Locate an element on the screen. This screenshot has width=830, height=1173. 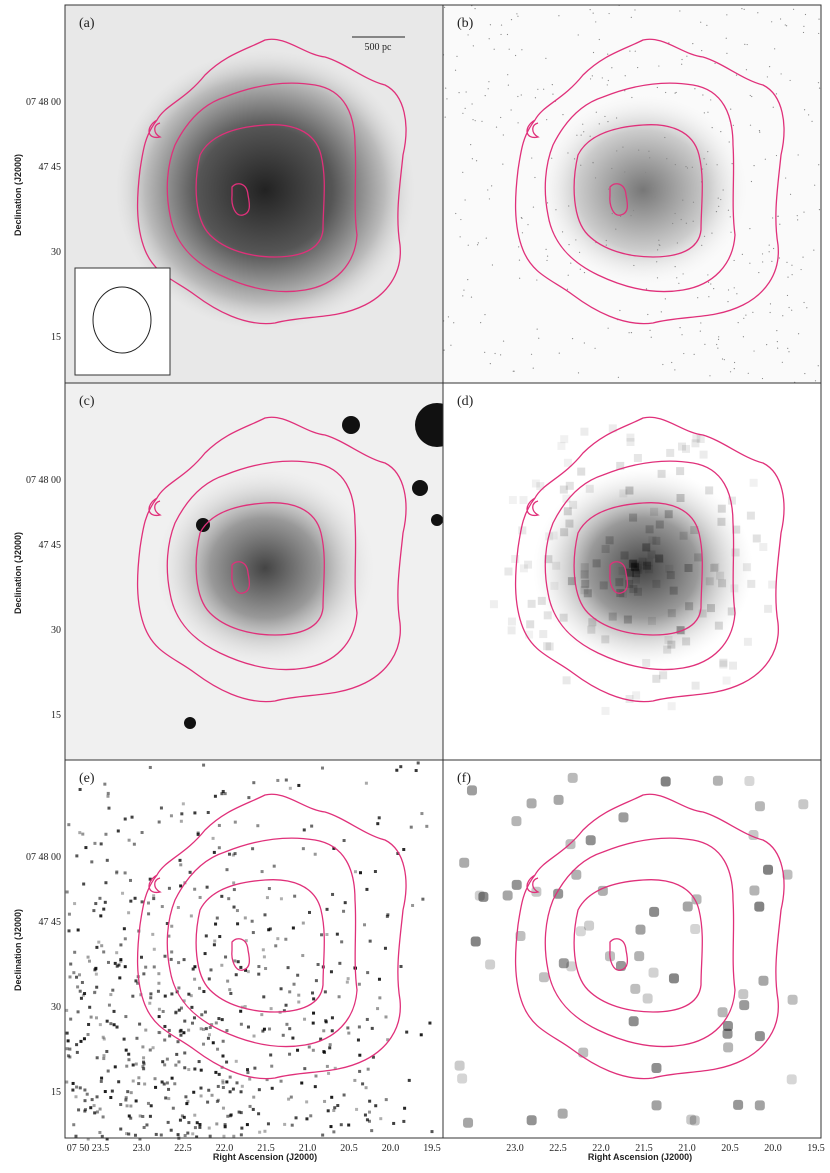
y-axis-title: Declination (J2000) is located at coordinates (18, 950).